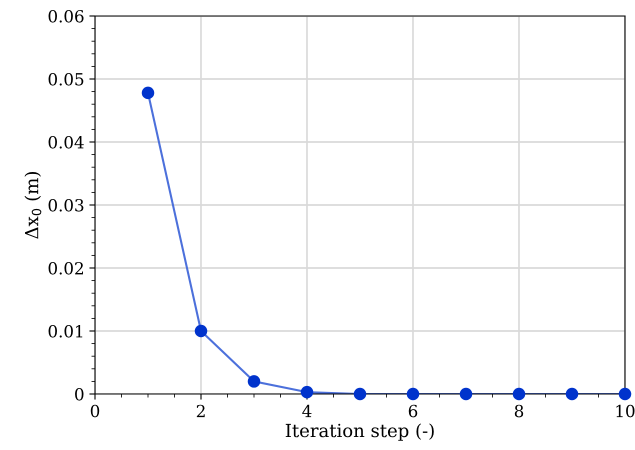 The image size is (635, 450). Describe the element at coordinates (413, 411) in the screenshot. I see `x-tick-label: 6` at that location.